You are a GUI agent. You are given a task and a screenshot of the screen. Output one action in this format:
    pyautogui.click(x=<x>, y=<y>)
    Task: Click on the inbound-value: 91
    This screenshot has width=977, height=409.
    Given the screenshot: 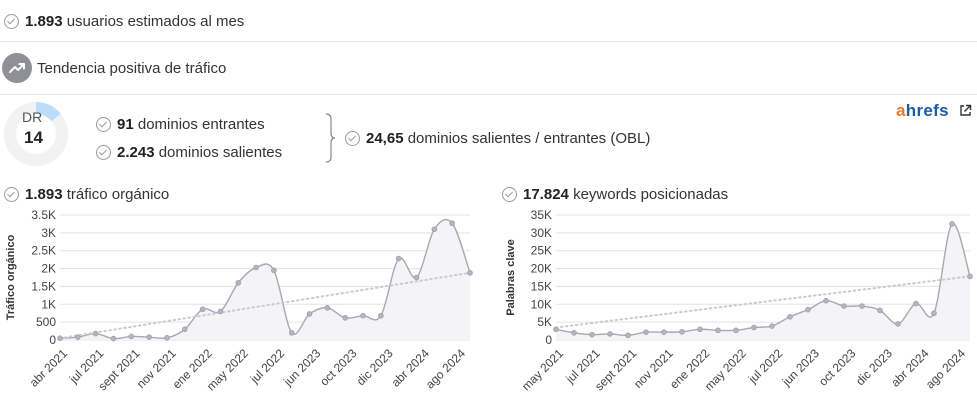 What is the action you would take?
    pyautogui.click(x=125, y=124)
    